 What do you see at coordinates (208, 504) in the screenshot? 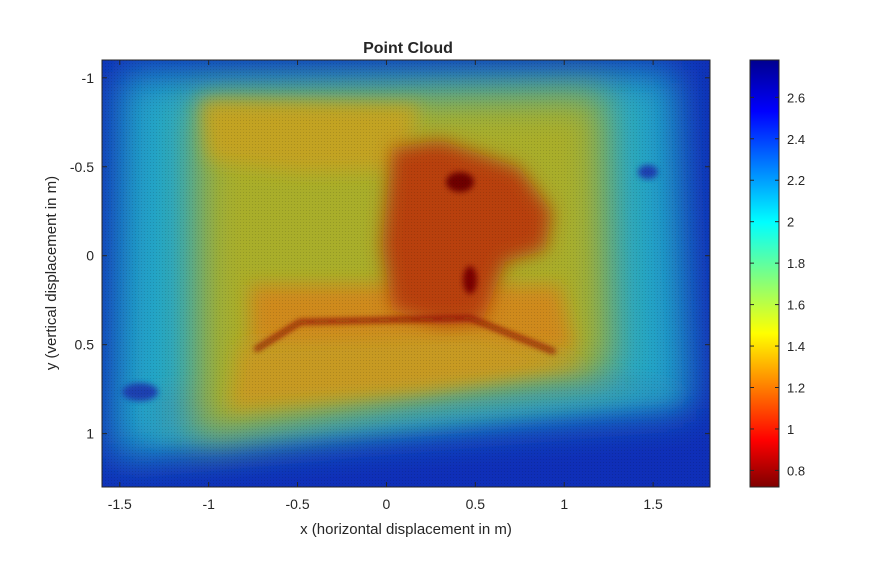
I see `x-tick-label: -1` at bounding box center [208, 504].